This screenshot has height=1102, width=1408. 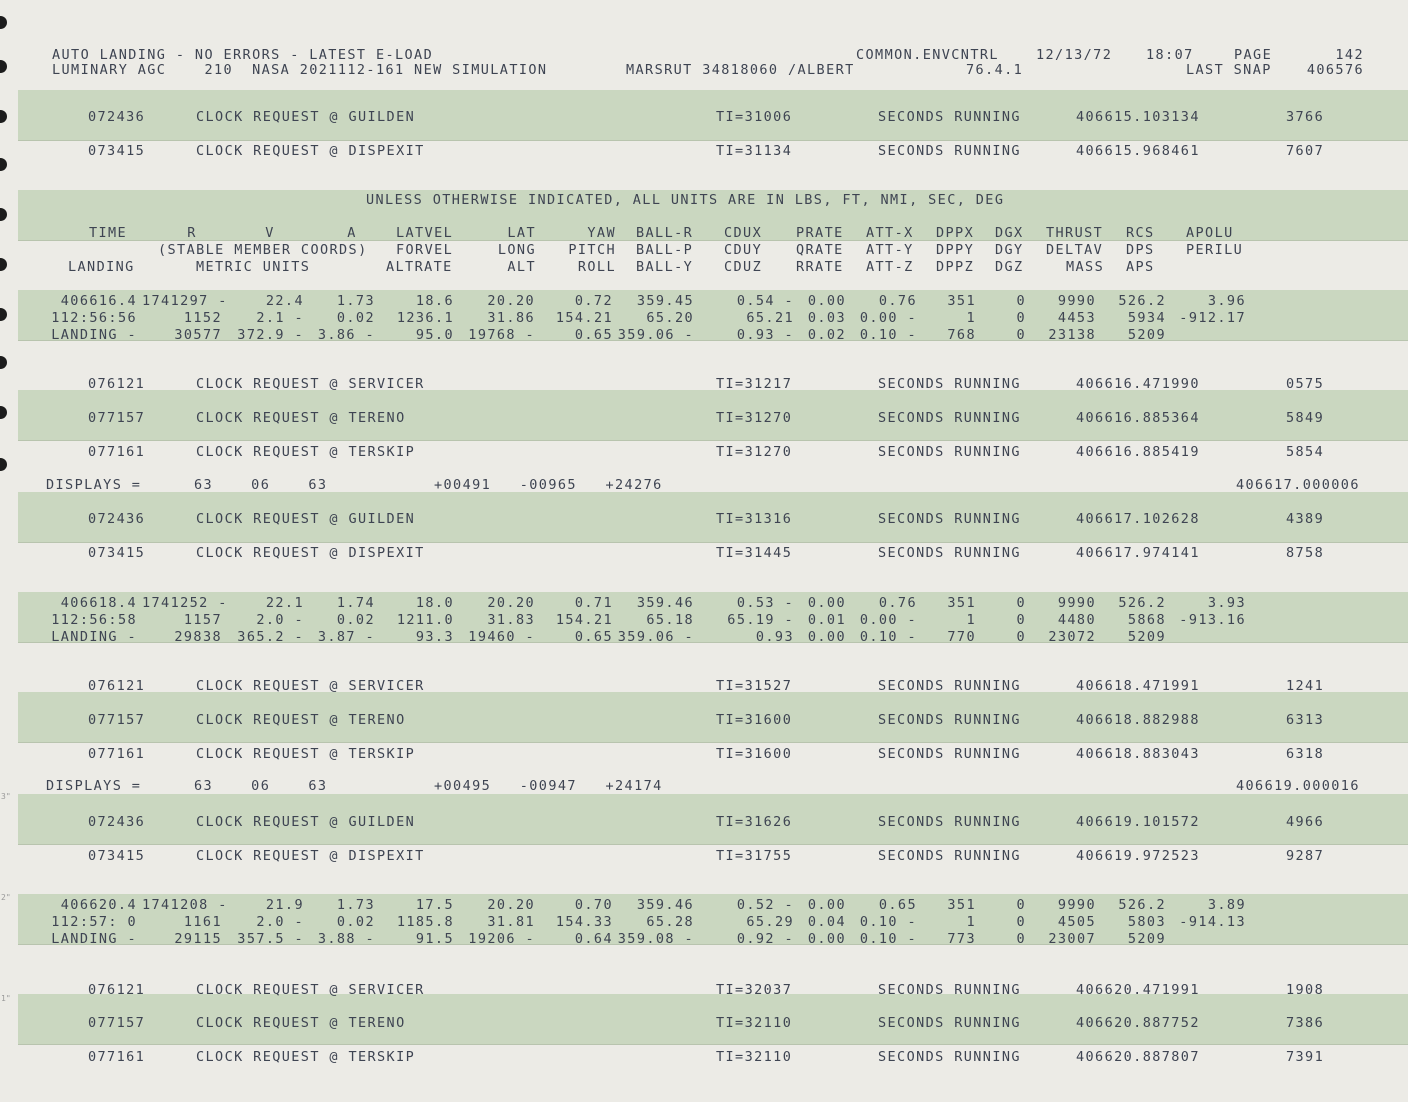 What do you see at coordinates (765, 905) in the screenshot?
I see `telemetry-cell: 0.52 -` at bounding box center [765, 905].